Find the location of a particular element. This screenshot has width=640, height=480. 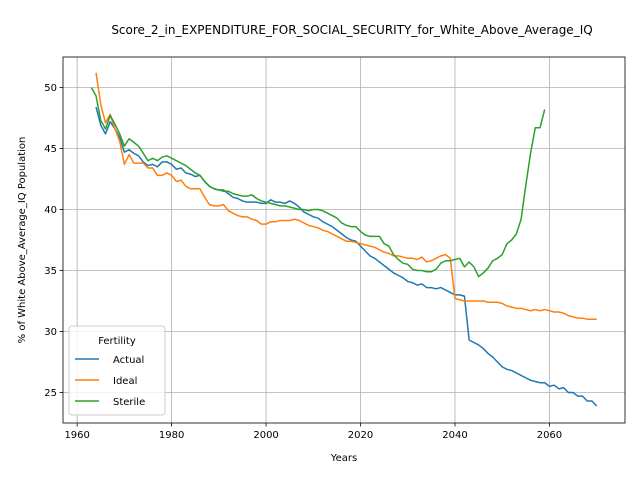

y-tick-label: 30 is located at coordinates (50, 332).